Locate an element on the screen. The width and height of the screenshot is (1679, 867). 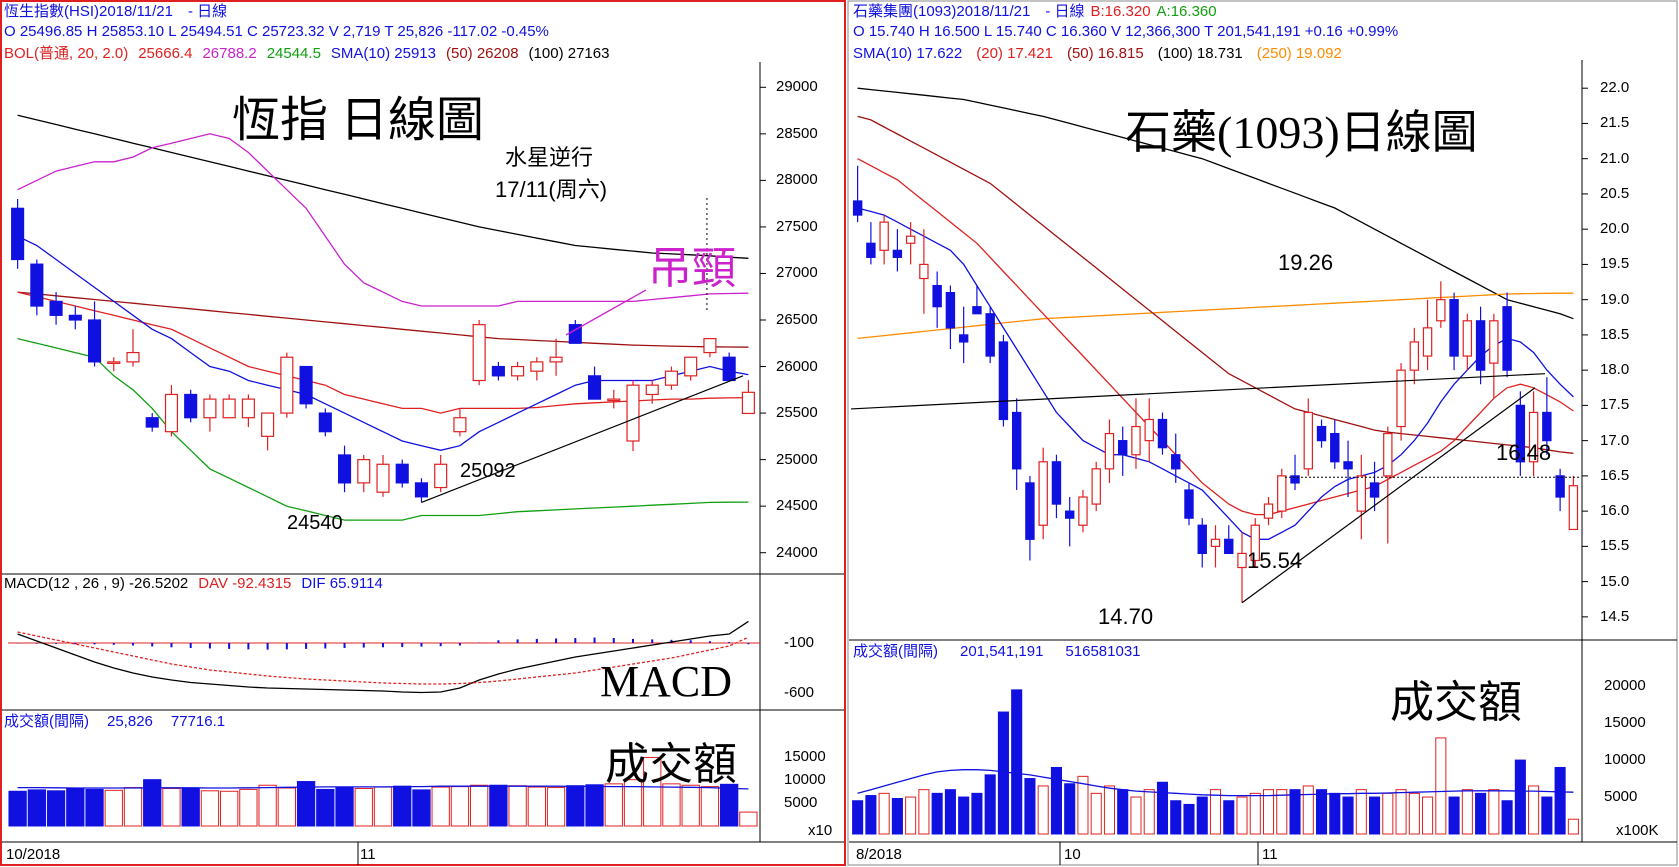
csp-indicator-item: (50) 16.815 is located at coordinates (1105, 53).